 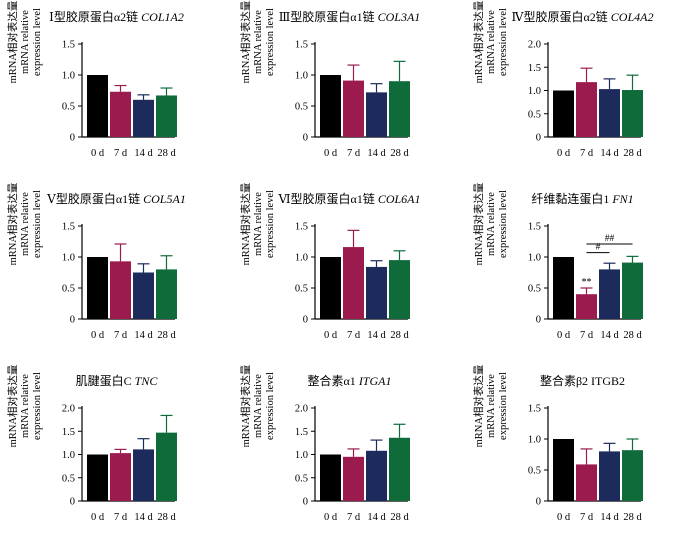 I want to click on chart-title-cn: 整合素α1, so click(x=331, y=381).